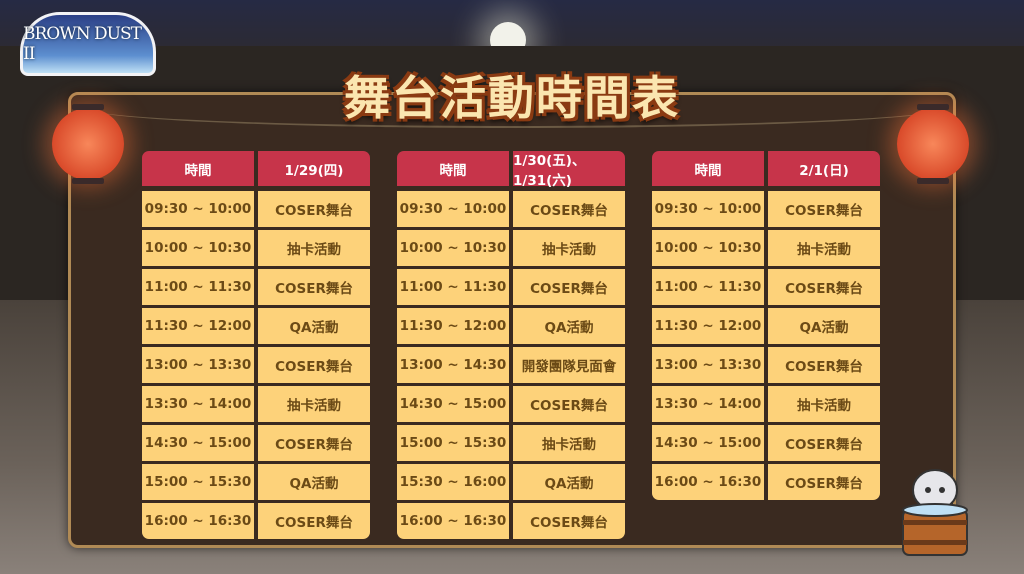  I want to click on page-title: 舞台活動時間表, so click(512, 98).